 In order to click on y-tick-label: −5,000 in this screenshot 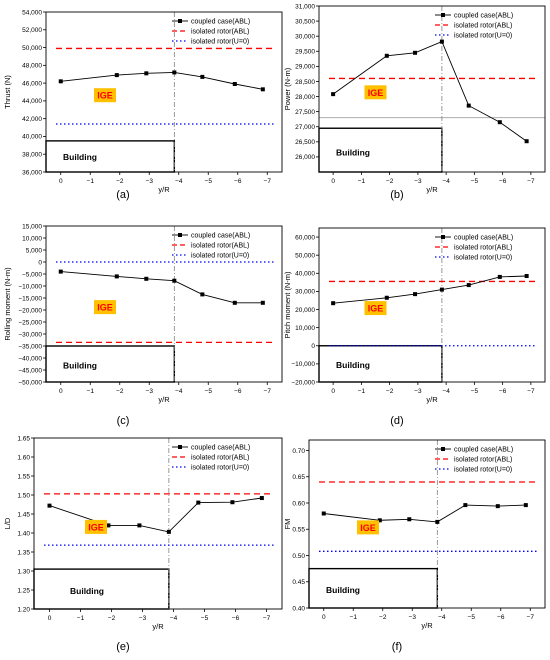, I will do `click(32, 274)`.